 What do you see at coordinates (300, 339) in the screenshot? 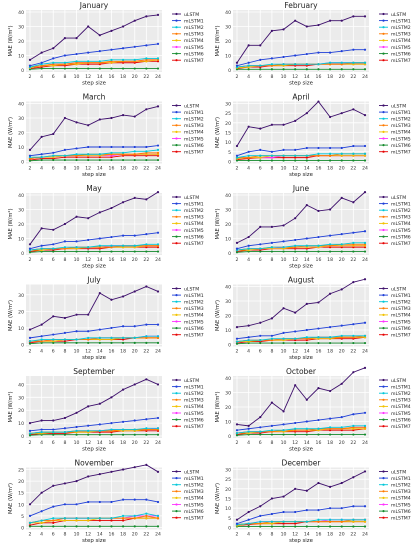
I see `series-line-mlstm2` at bounding box center [300, 339].